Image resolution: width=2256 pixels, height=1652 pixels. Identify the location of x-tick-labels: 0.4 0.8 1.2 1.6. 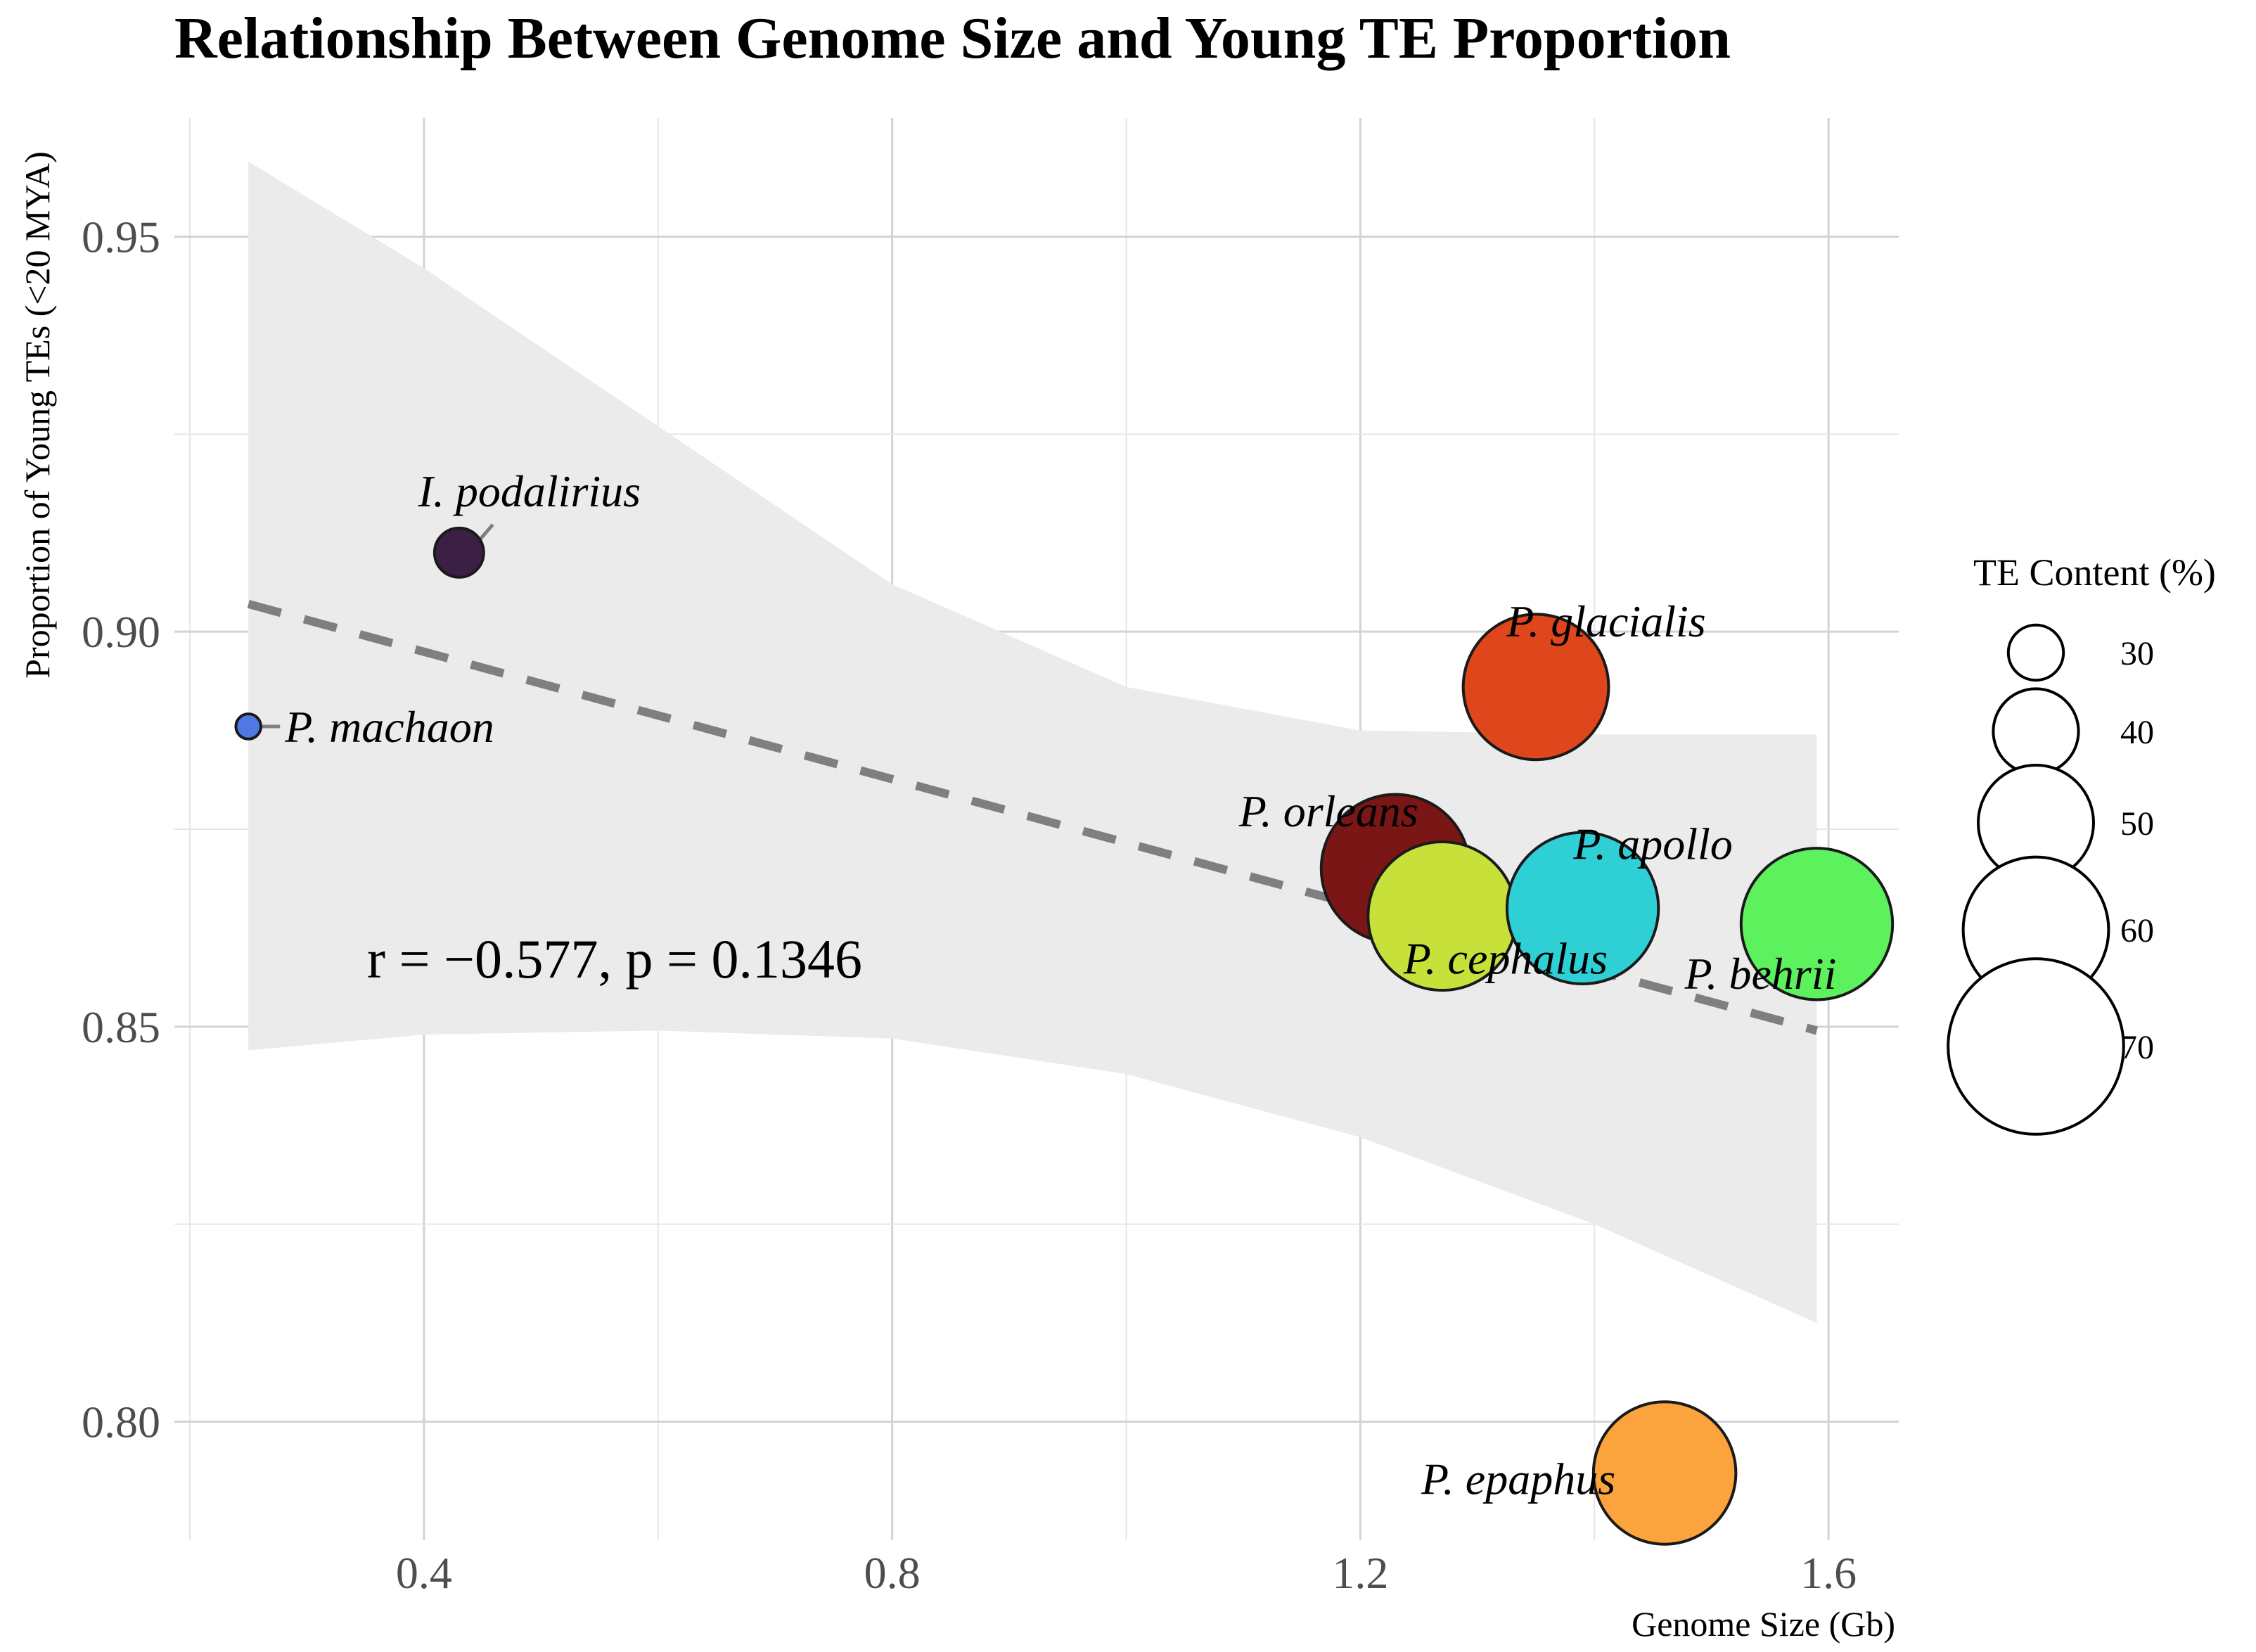
(1126, 1573).